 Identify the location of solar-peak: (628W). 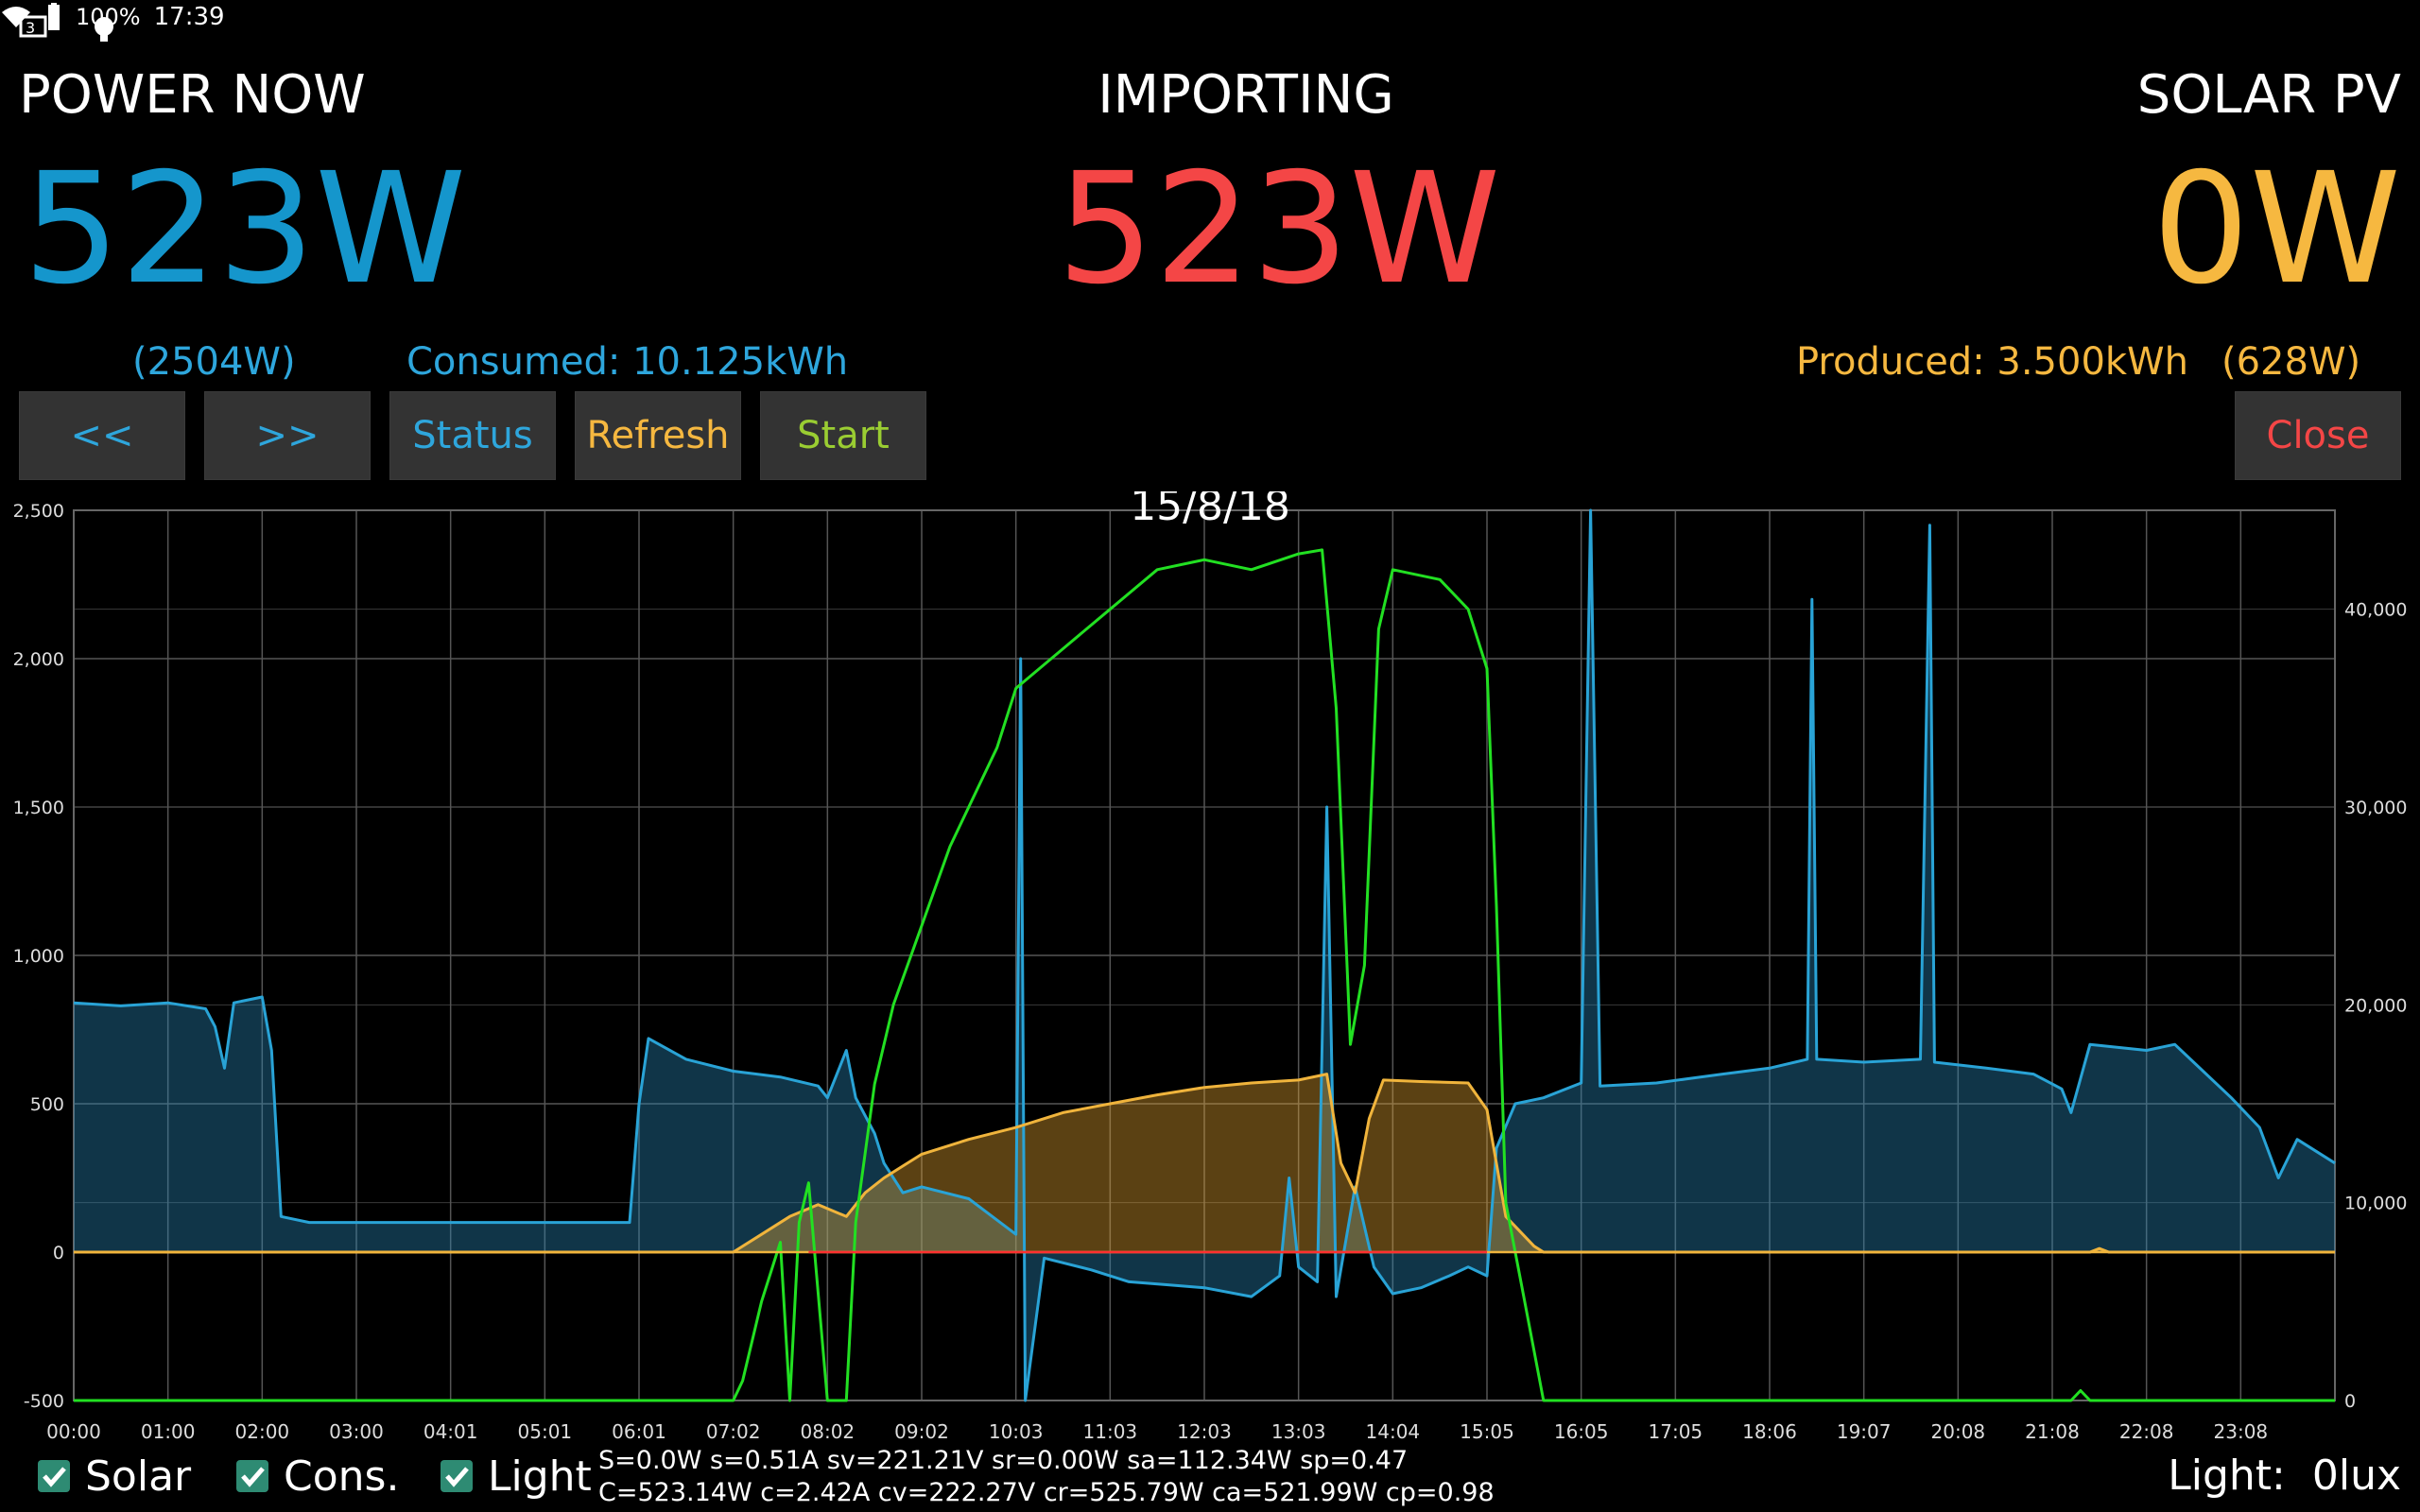
(2291, 362).